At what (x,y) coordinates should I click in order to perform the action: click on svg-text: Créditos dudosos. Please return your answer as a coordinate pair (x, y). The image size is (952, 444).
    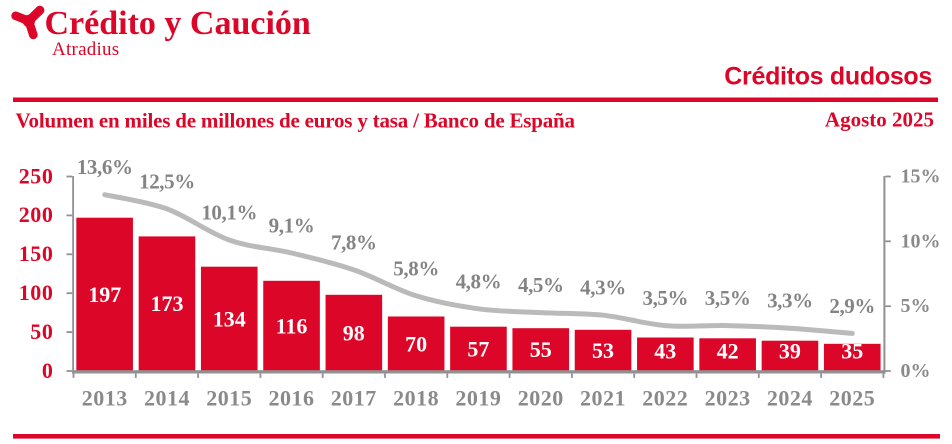
    Looking at the image, I should click on (828, 77).